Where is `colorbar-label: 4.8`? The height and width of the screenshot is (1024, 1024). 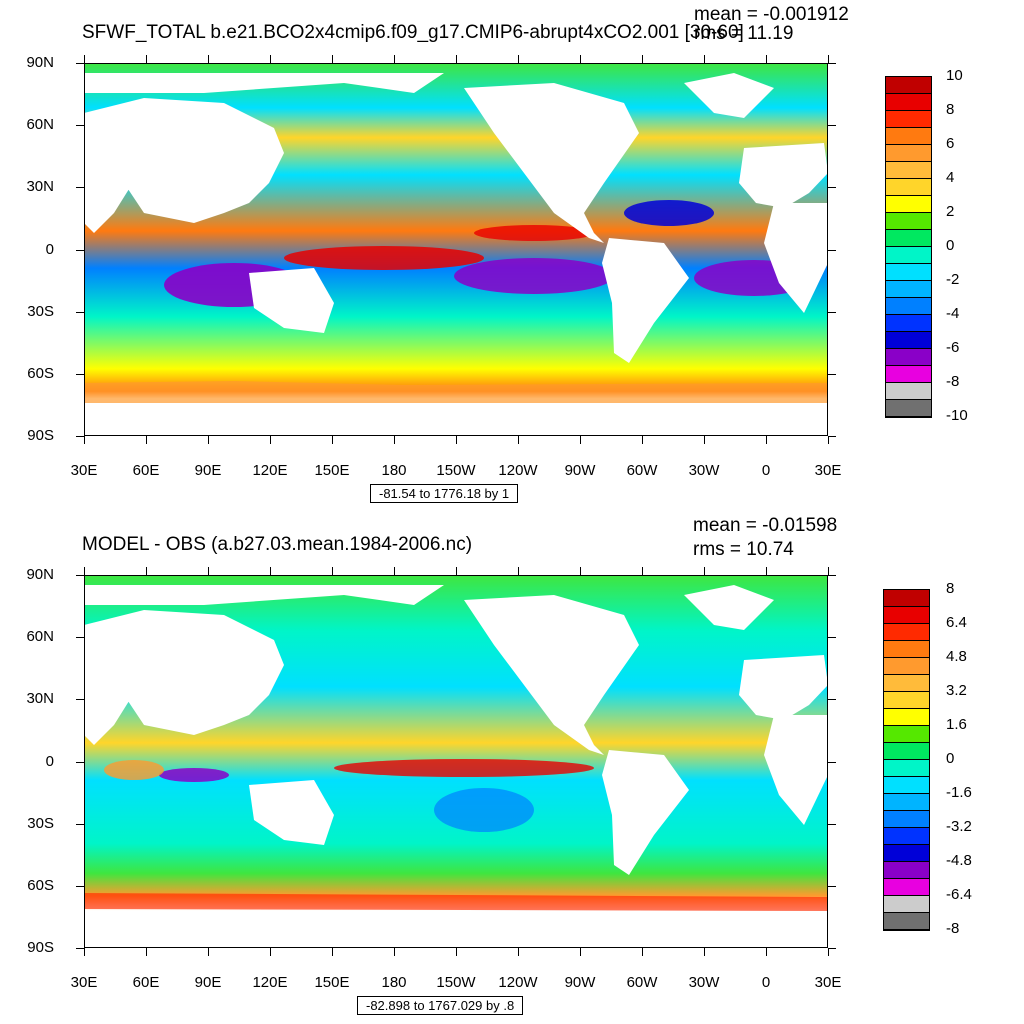 colorbar-label: 4.8 is located at coordinates (956, 656).